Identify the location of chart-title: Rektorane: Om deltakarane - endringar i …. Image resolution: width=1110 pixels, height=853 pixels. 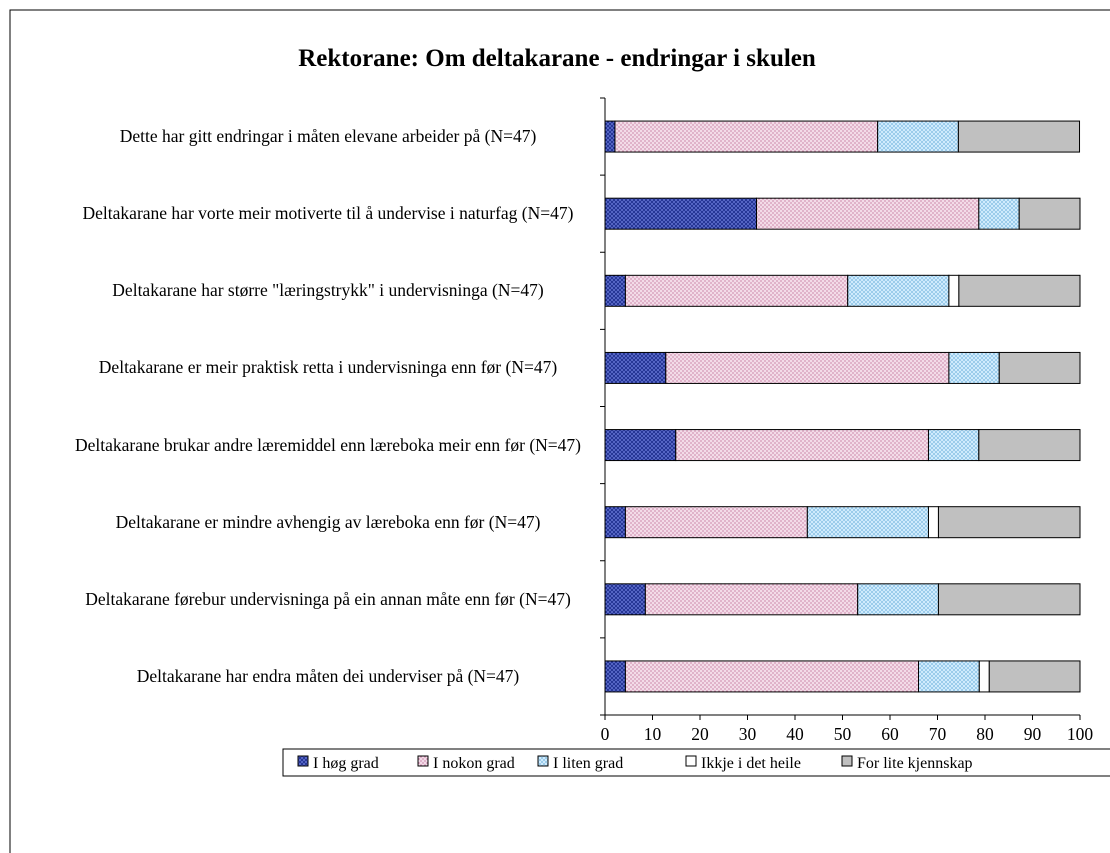
(557, 58).